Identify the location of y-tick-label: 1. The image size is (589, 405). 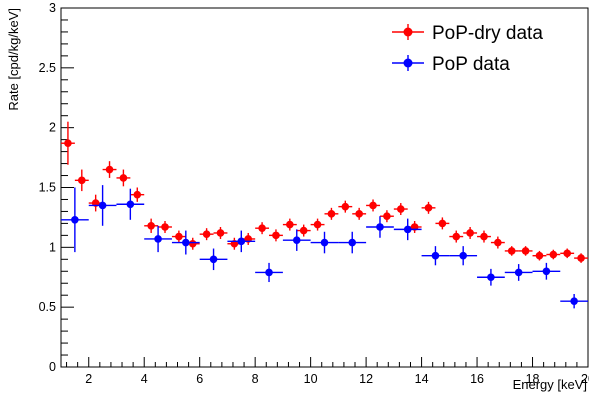
(52, 247).